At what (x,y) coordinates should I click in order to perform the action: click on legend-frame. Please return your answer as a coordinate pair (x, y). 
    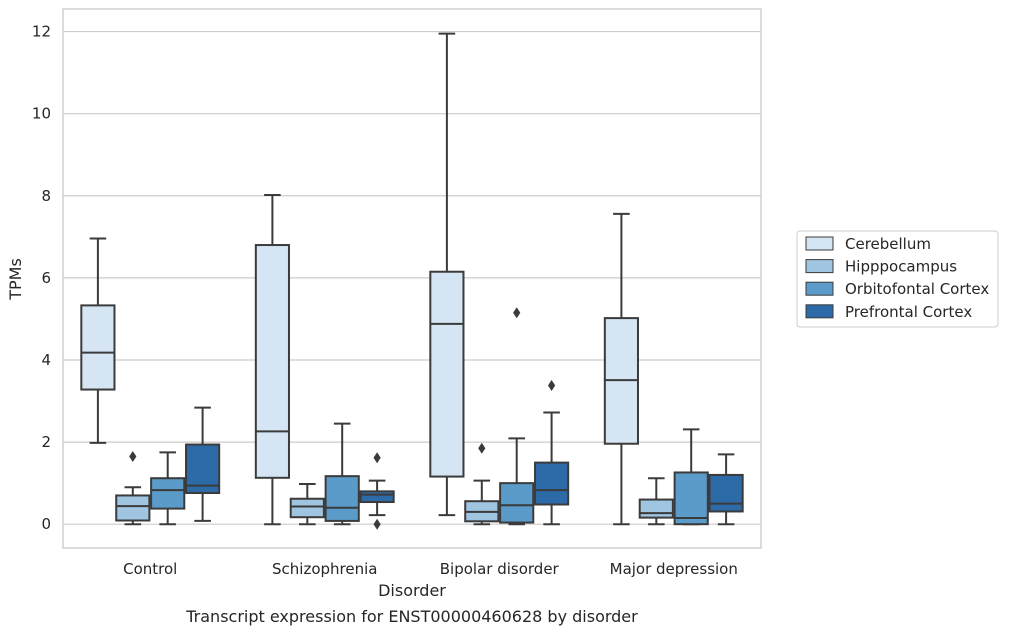
    Looking at the image, I should click on (897, 279).